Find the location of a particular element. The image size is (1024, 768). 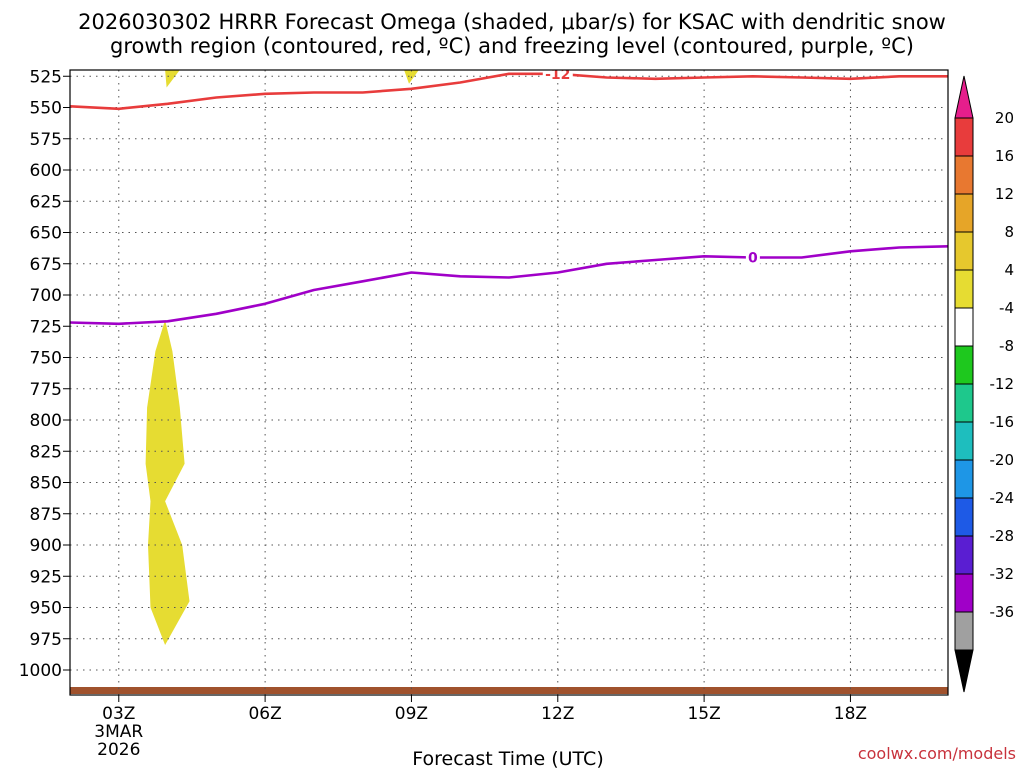

omega-4-8-top-left is located at coordinates (172, 79).